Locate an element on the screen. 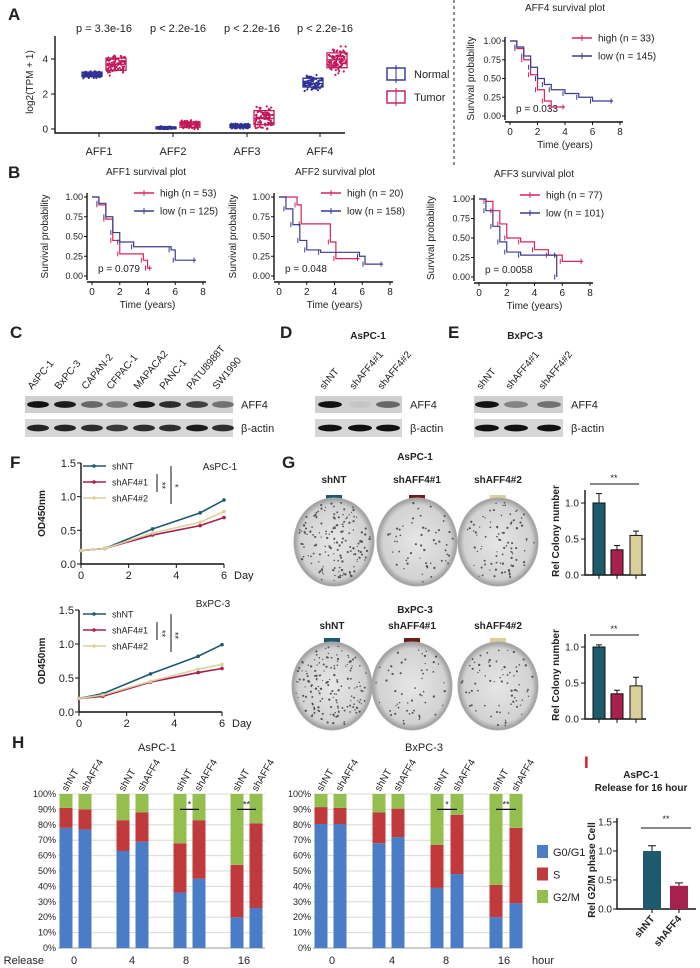 The width and height of the screenshot is (700, 968). legend-label: Normal is located at coordinates (431, 75).